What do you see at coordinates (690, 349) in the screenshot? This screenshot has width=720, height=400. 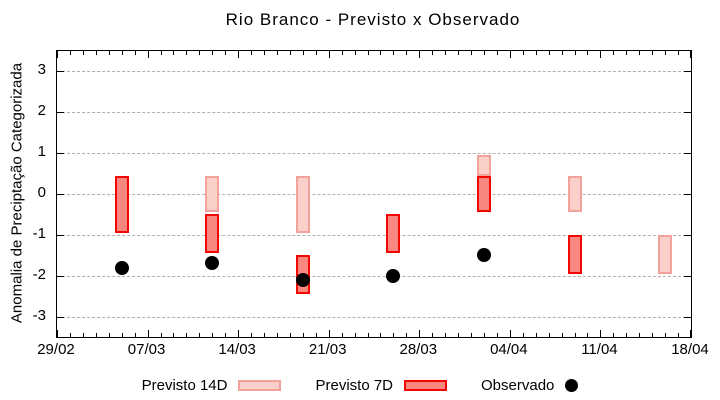 I see `x-tick-label: 18/04` at bounding box center [690, 349].